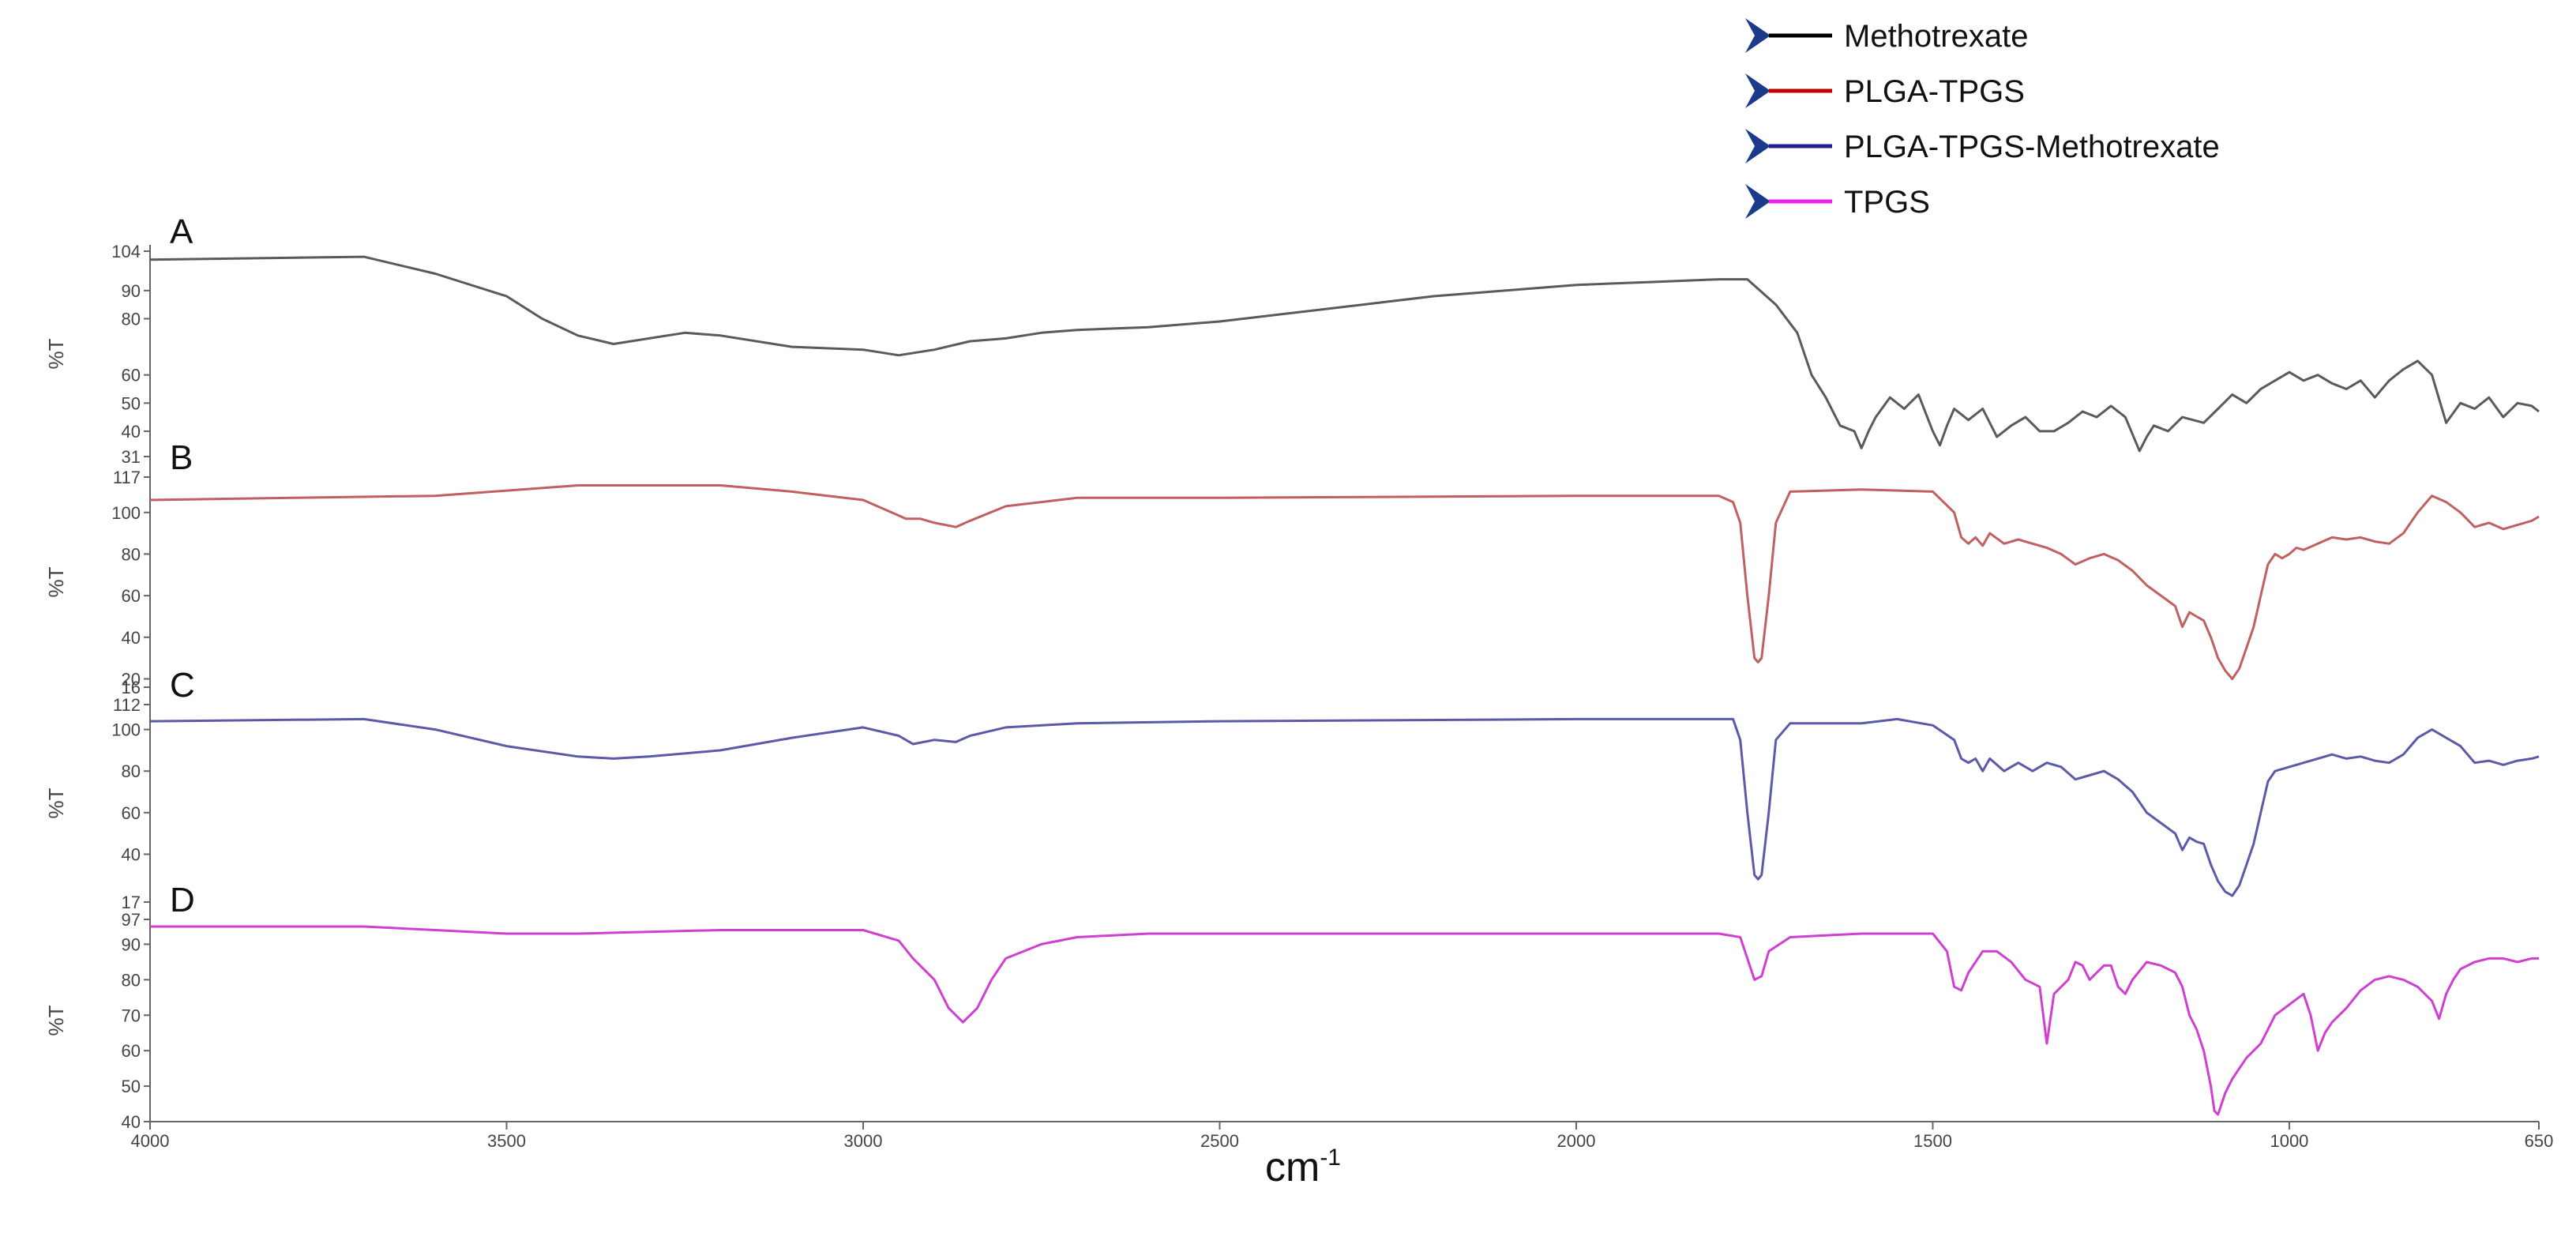  What do you see at coordinates (1330, 1158) in the screenshot?
I see `x-axis-title-superscript: -1` at bounding box center [1330, 1158].